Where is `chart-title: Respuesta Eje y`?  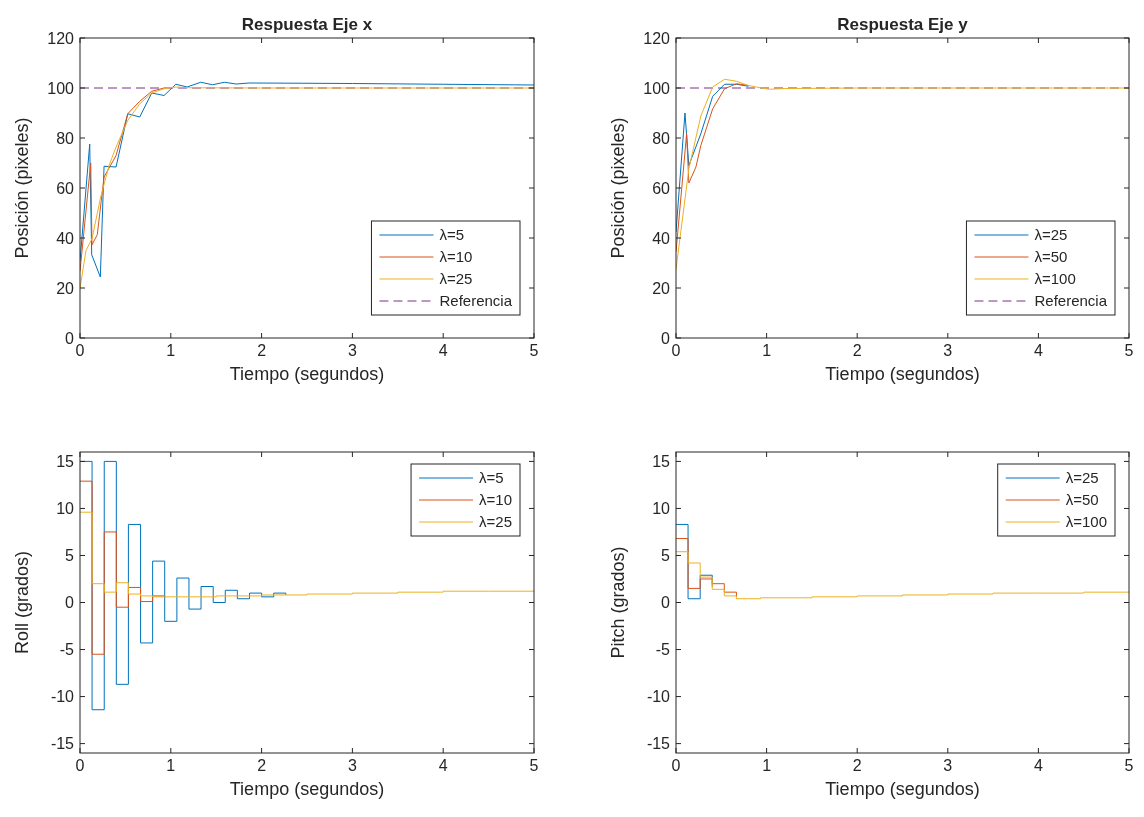 chart-title: Respuesta Eje y is located at coordinates (903, 24).